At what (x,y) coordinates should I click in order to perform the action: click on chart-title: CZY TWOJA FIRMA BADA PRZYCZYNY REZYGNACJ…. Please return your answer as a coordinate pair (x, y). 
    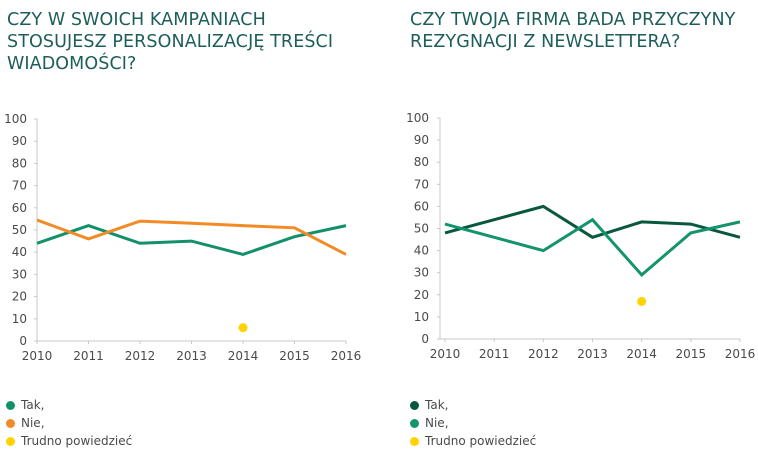
    Looking at the image, I should click on (584, 31).